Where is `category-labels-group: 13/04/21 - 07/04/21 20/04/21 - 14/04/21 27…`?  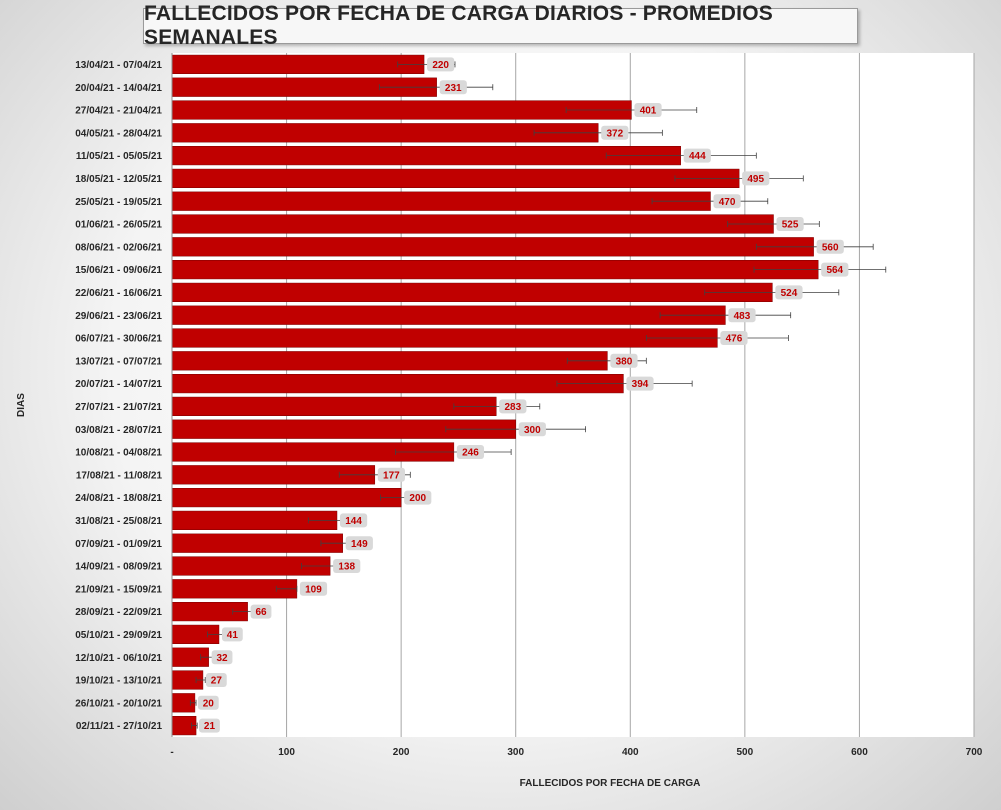
category-labels-group: 13/04/21 - 07/04/21 20/04/21 - 14/04/21 27… is located at coordinates (118, 396).